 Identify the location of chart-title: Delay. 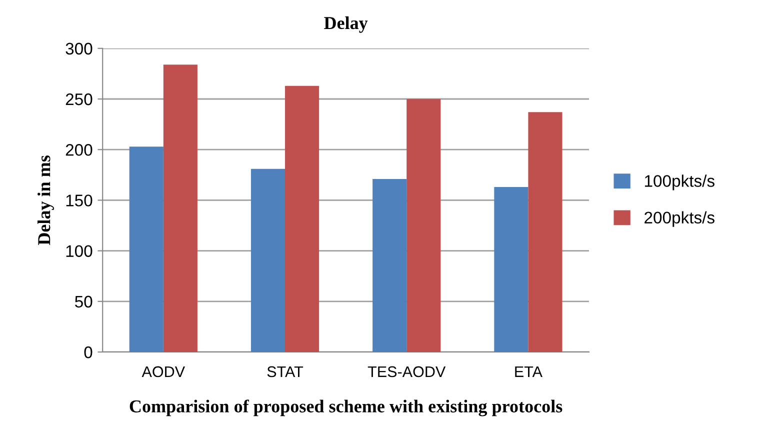
(346, 24).